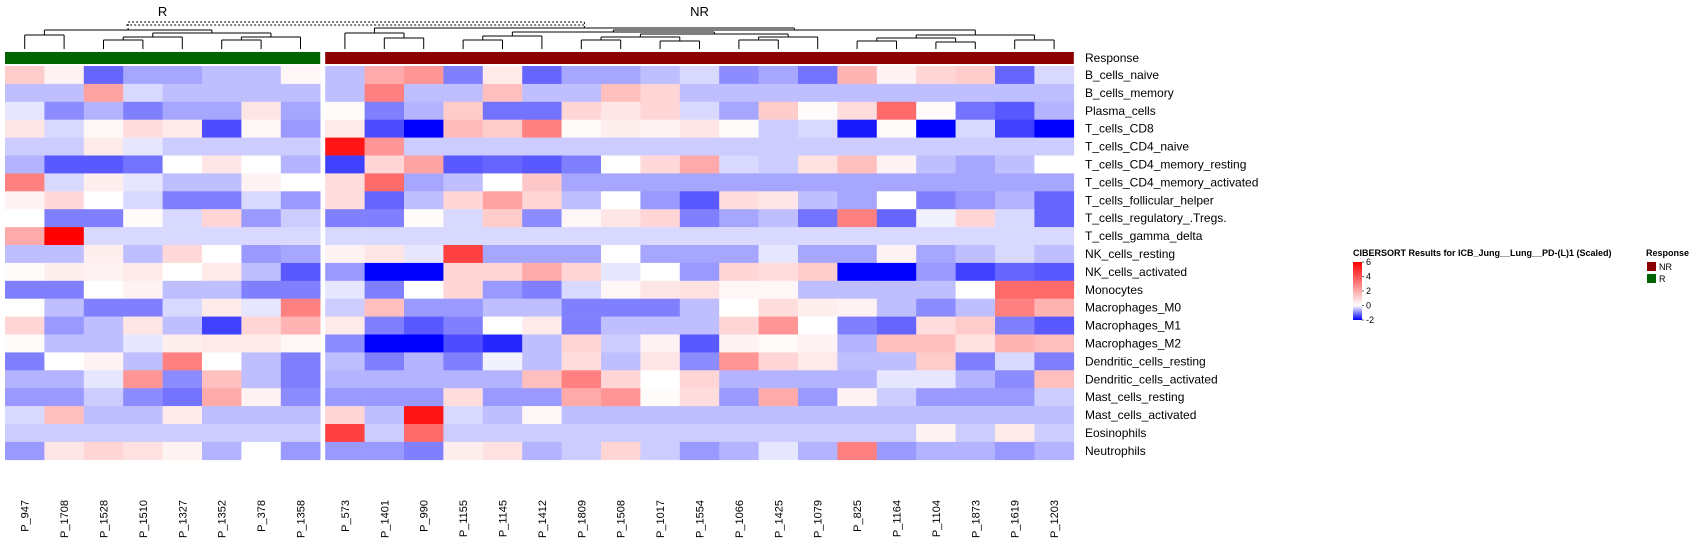 The image size is (1700, 550). What do you see at coordinates (543, 519) in the screenshot?
I see `column-label: P_1412` at bounding box center [543, 519].